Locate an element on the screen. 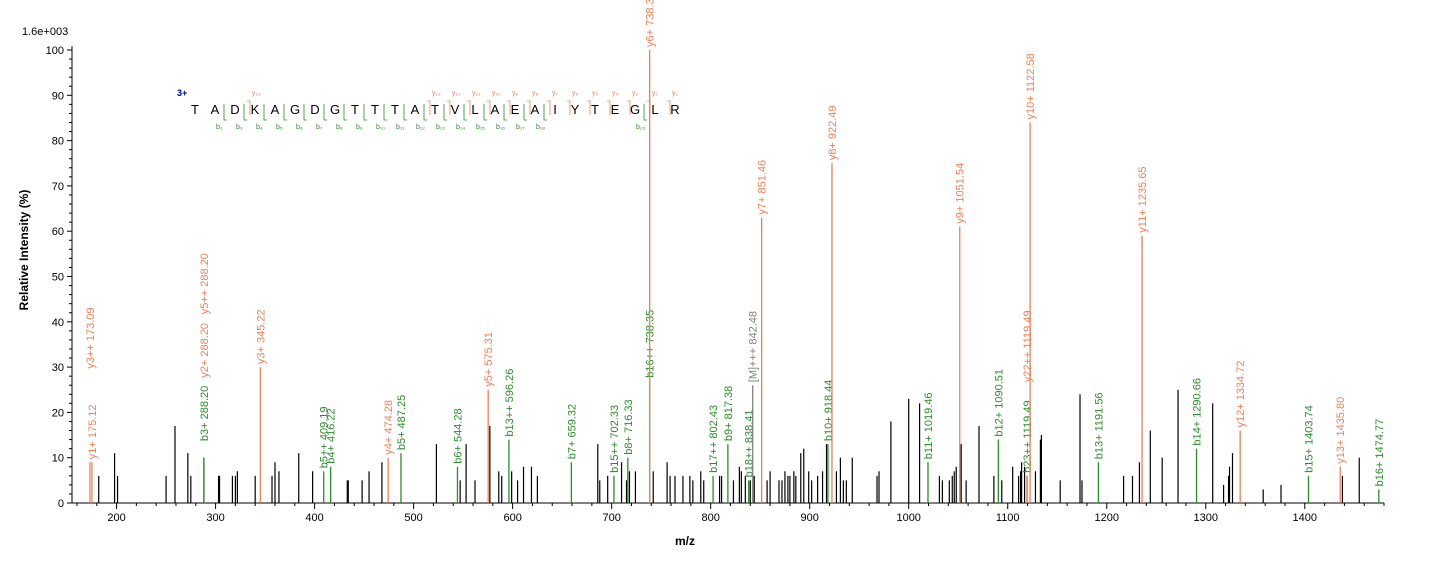  peak-label: y4+ 474.28 is located at coordinates (389, 427).